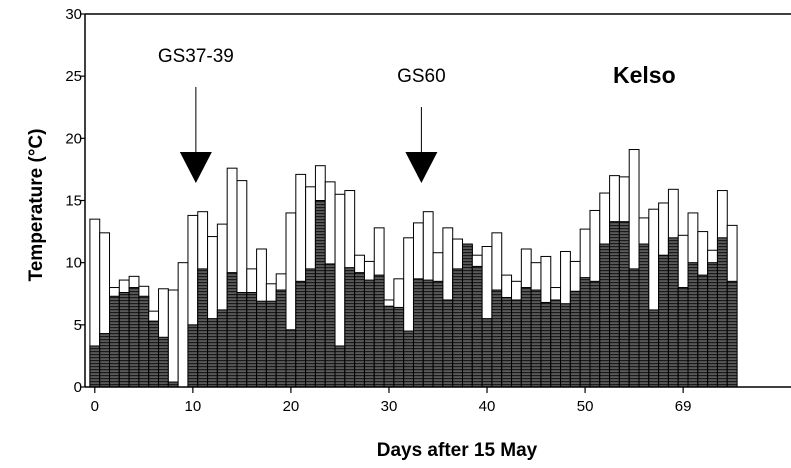 The height and width of the screenshot is (468, 791). I want to click on station-label: Kelso, so click(644, 75).